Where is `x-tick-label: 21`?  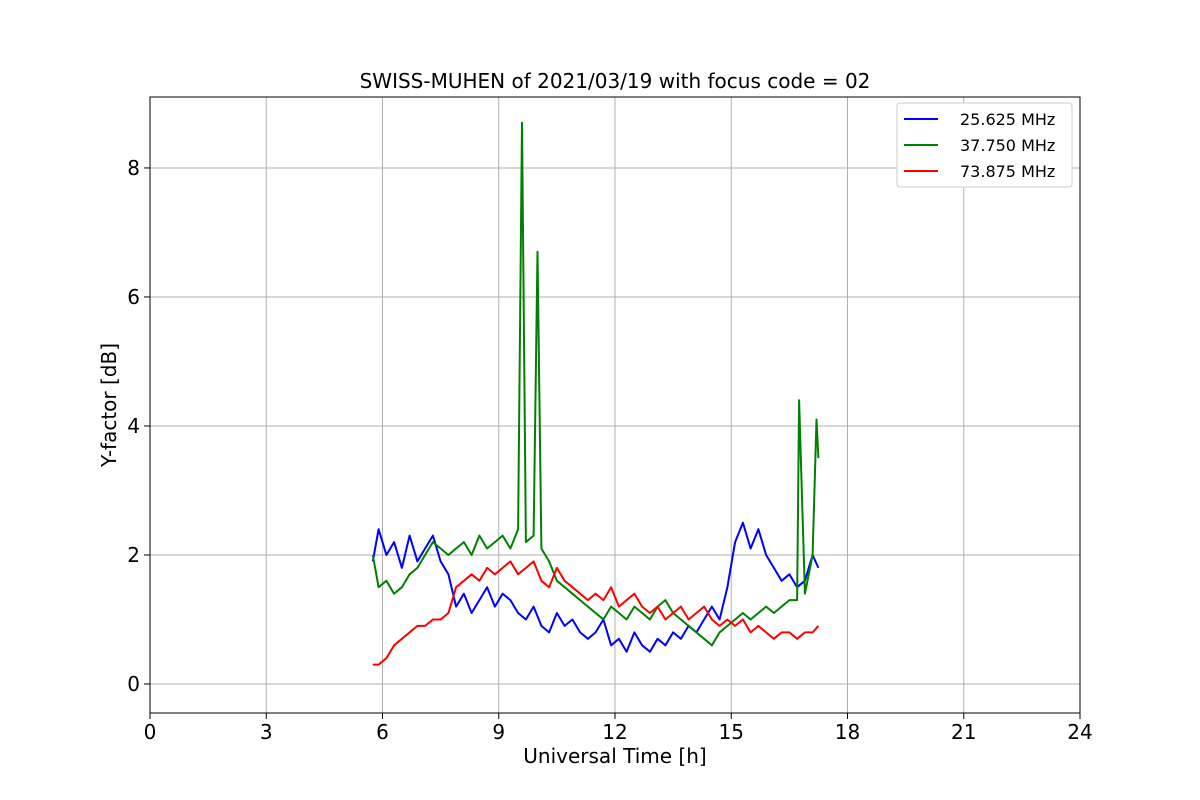
x-tick-label: 21 is located at coordinates (963, 732).